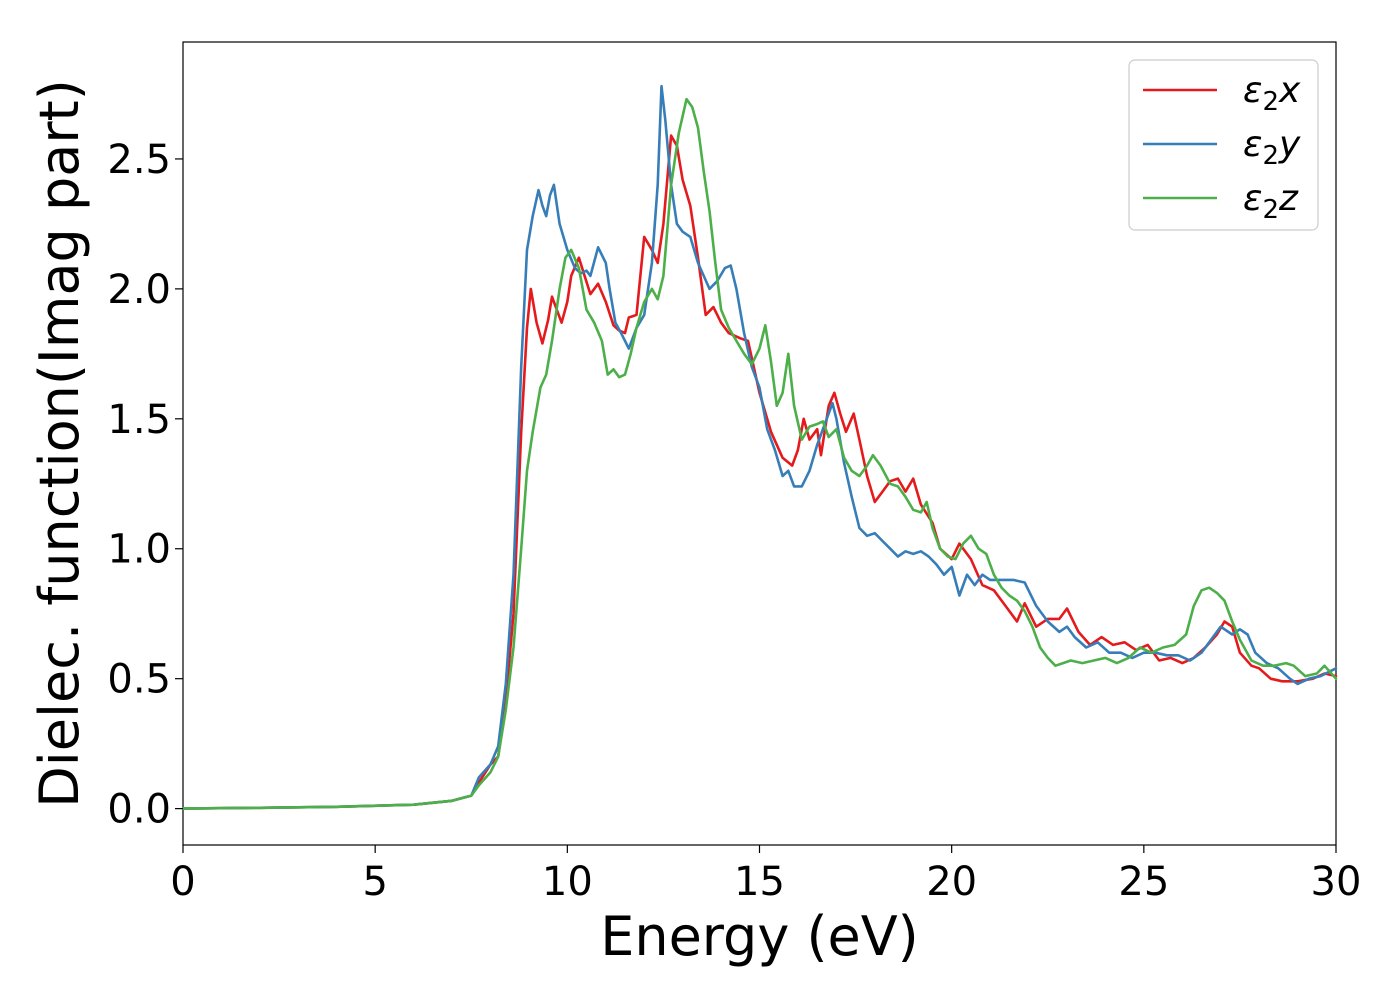 This screenshot has height=1005, width=1400. I want to click on x-tick-label: 15, so click(759, 882).